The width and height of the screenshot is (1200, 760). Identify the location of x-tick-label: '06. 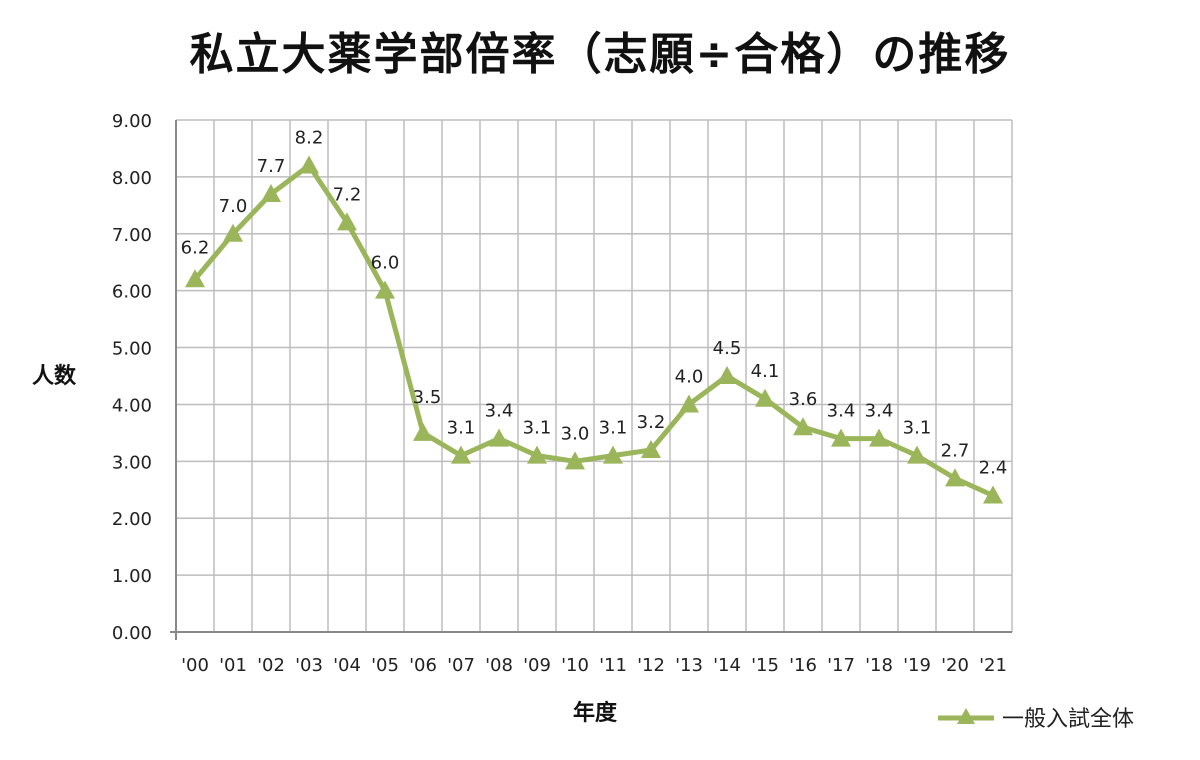
(423, 665).